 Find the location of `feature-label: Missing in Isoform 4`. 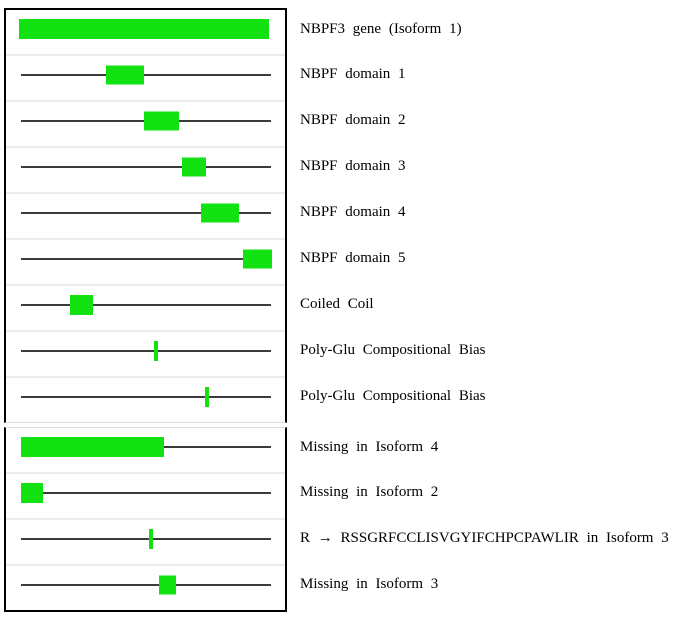

feature-label: Missing in Isoform 4 is located at coordinates (369, 447).